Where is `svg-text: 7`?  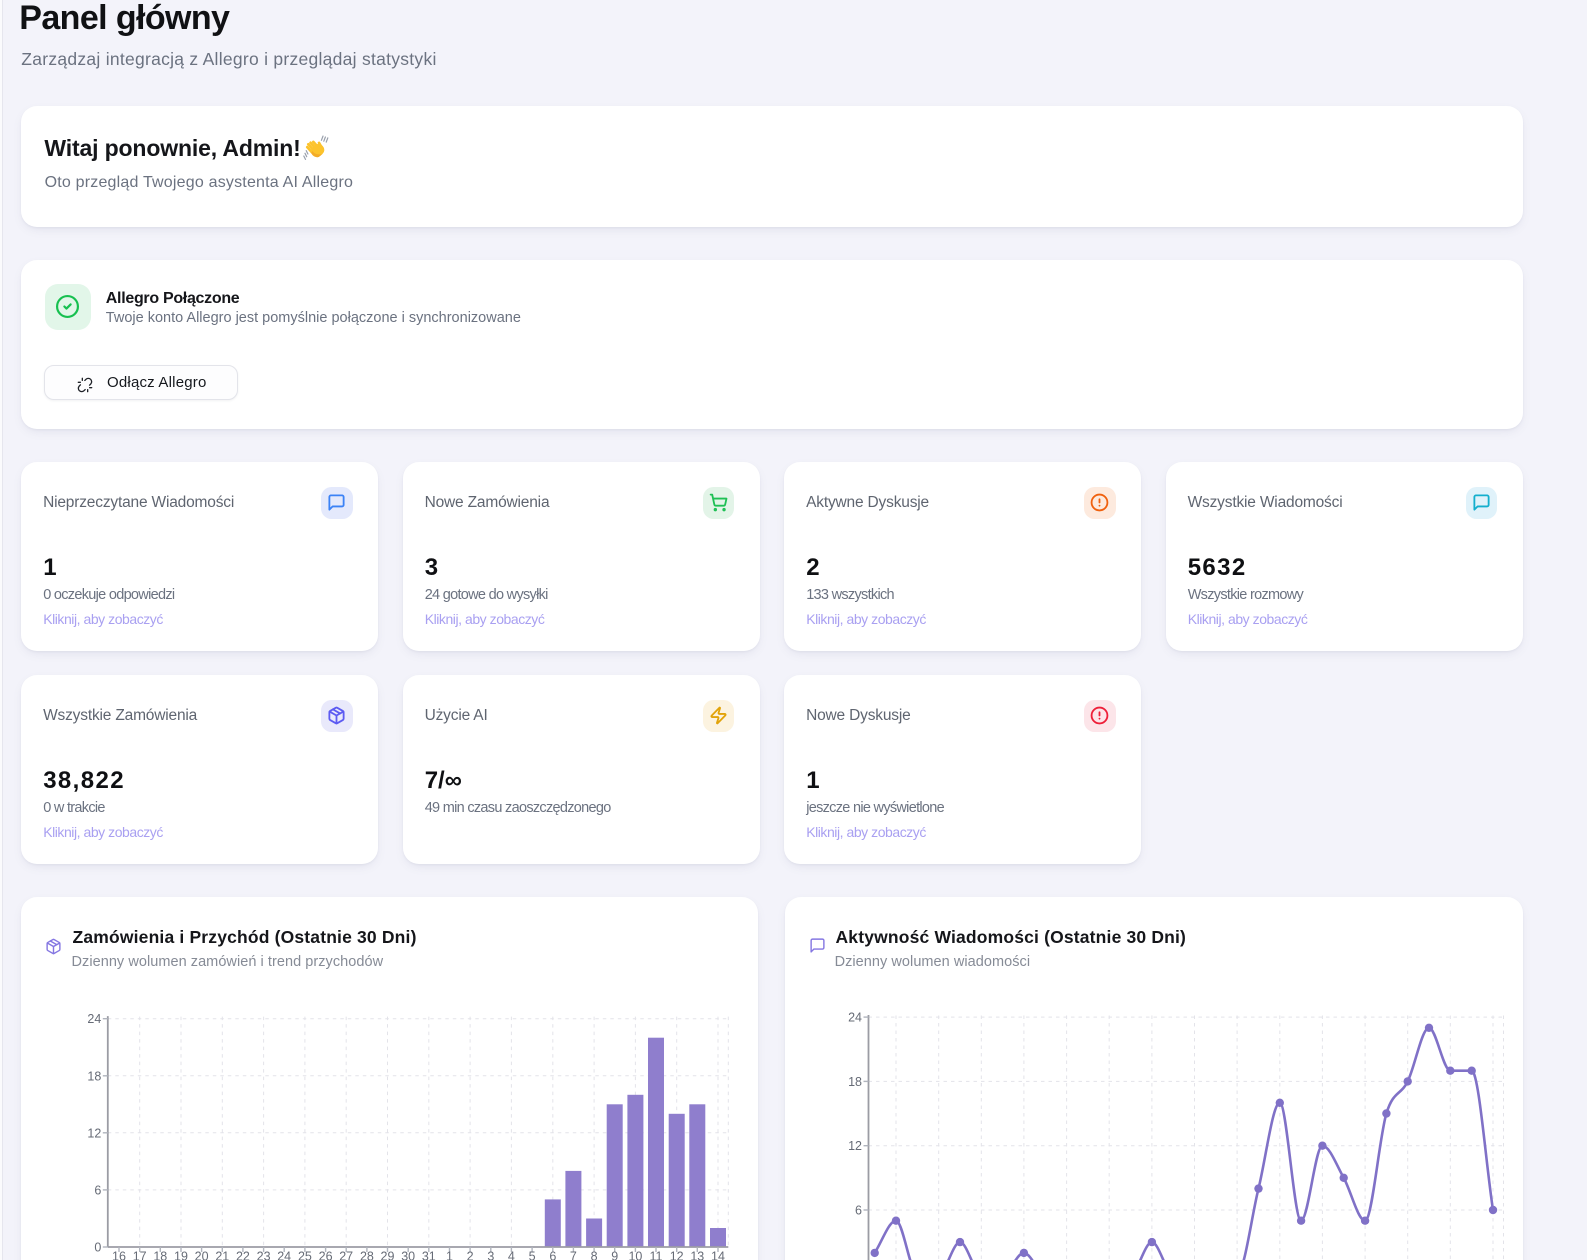 svg-text: 7 is located at coordinates (573, 1254).